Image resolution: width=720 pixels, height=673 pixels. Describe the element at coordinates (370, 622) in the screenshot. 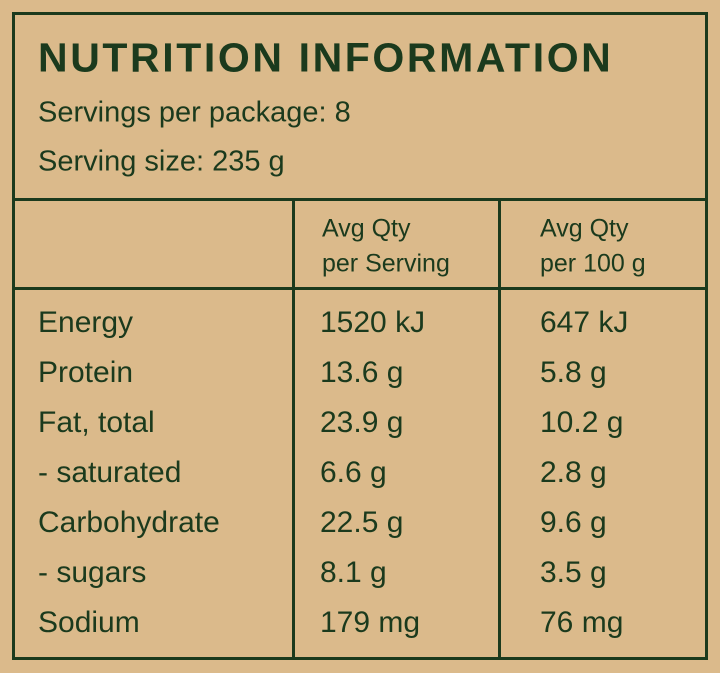

I see `nutrient-value: 179 mg` at that location.